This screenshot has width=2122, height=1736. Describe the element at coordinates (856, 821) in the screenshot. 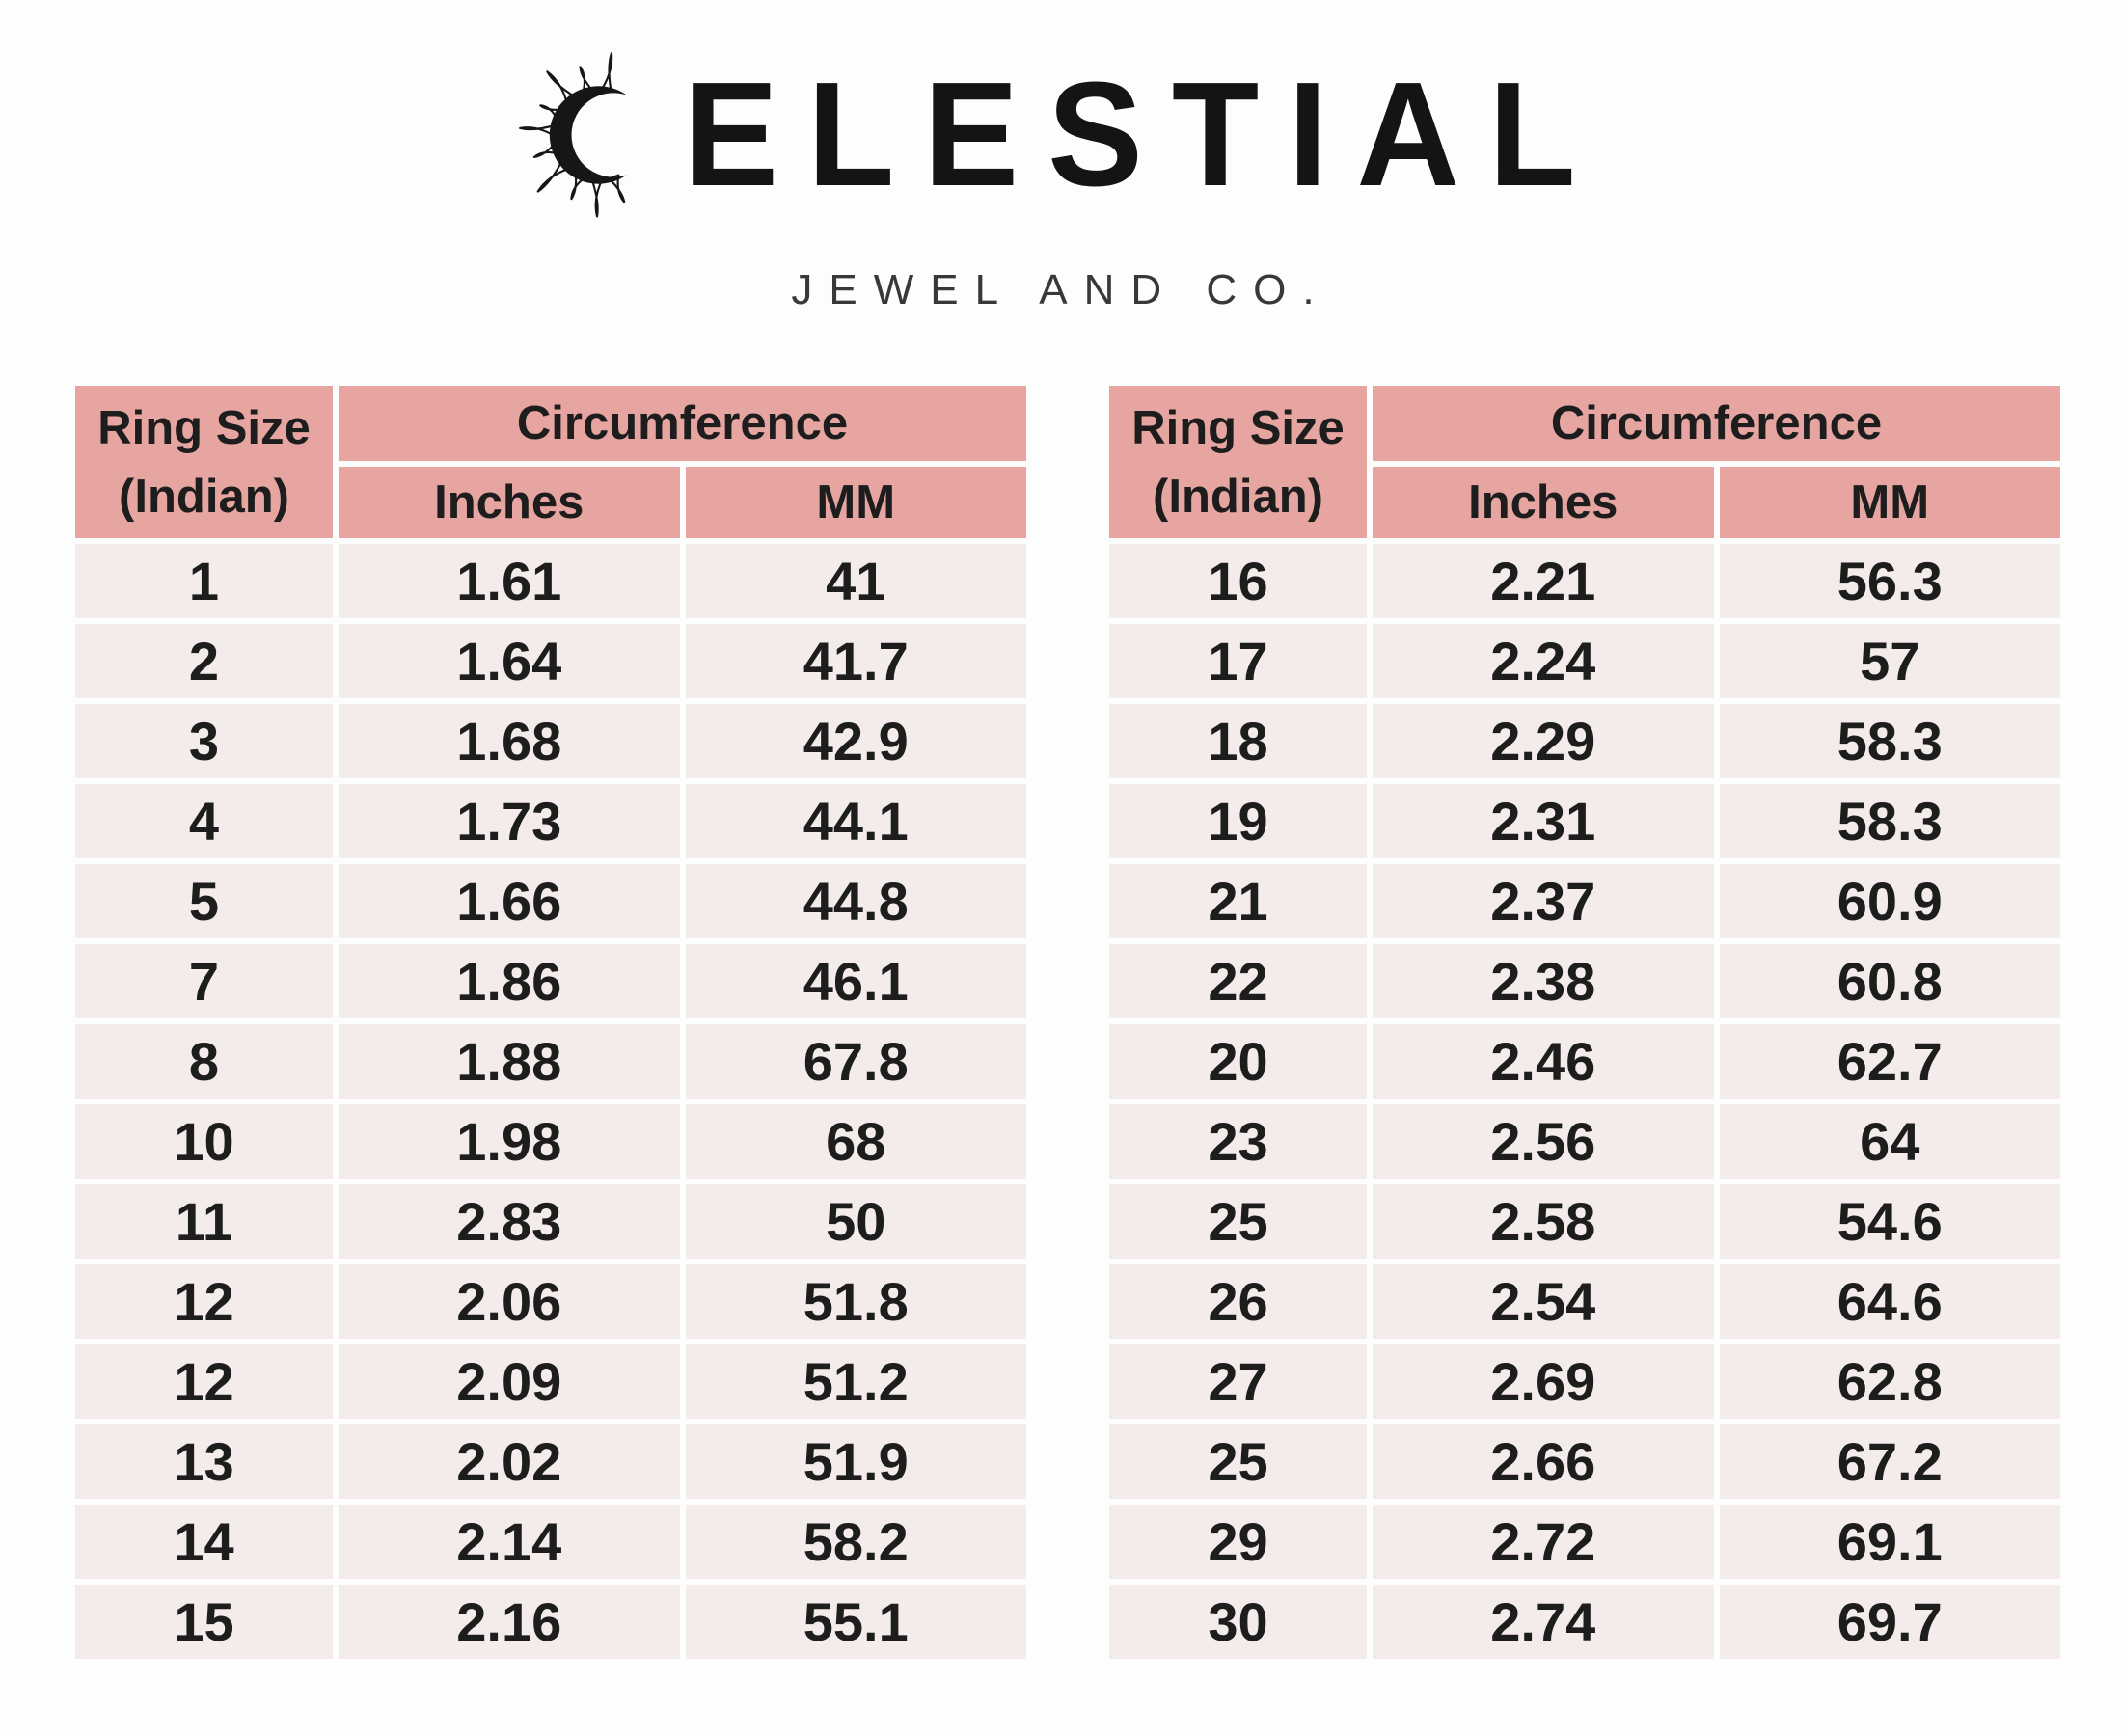

I see `mm-value: 44.1` at that location.